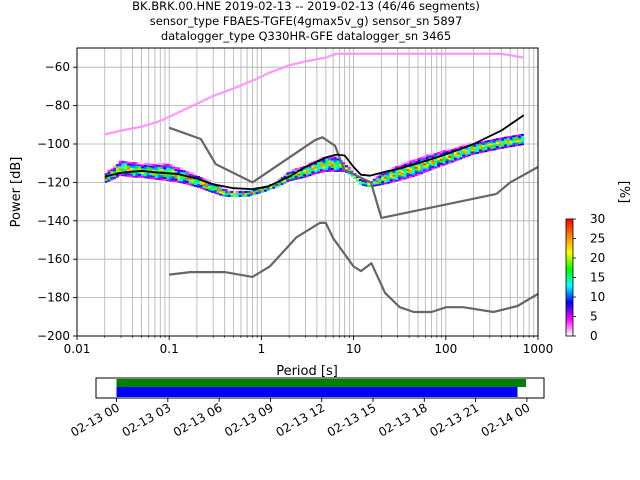 The image size is (640, 480). I want to click on colorbar-tick-label: 15, so click(597, 278).